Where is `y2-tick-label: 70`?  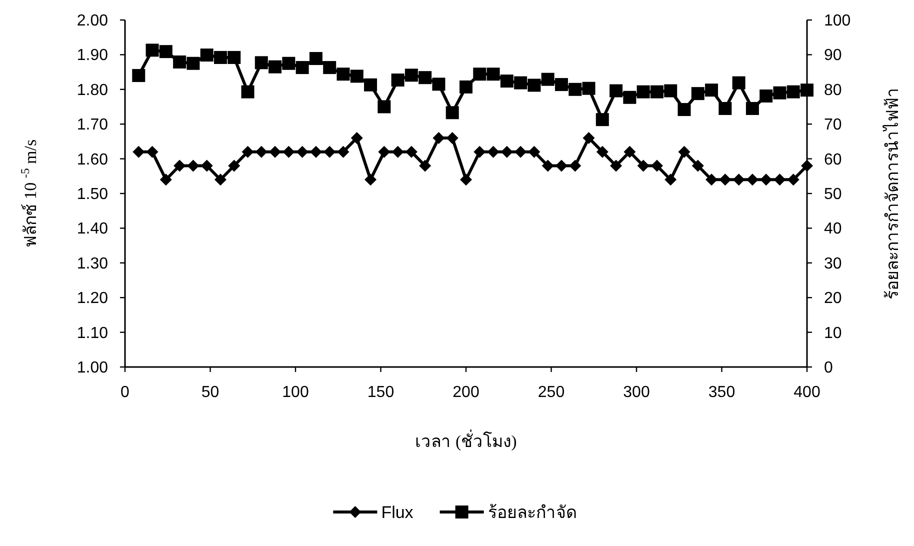 y2-tick-label: 70 is located at coordinates (833, 125).